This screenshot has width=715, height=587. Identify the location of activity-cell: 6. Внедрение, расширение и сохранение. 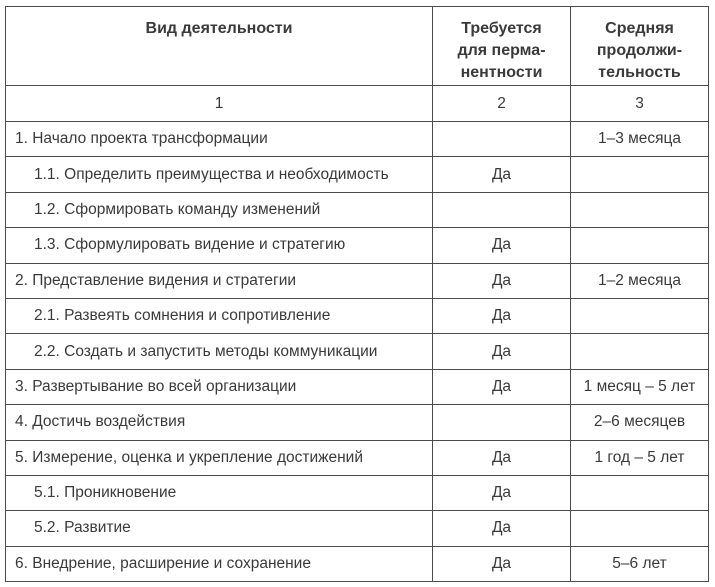
(219, 564).